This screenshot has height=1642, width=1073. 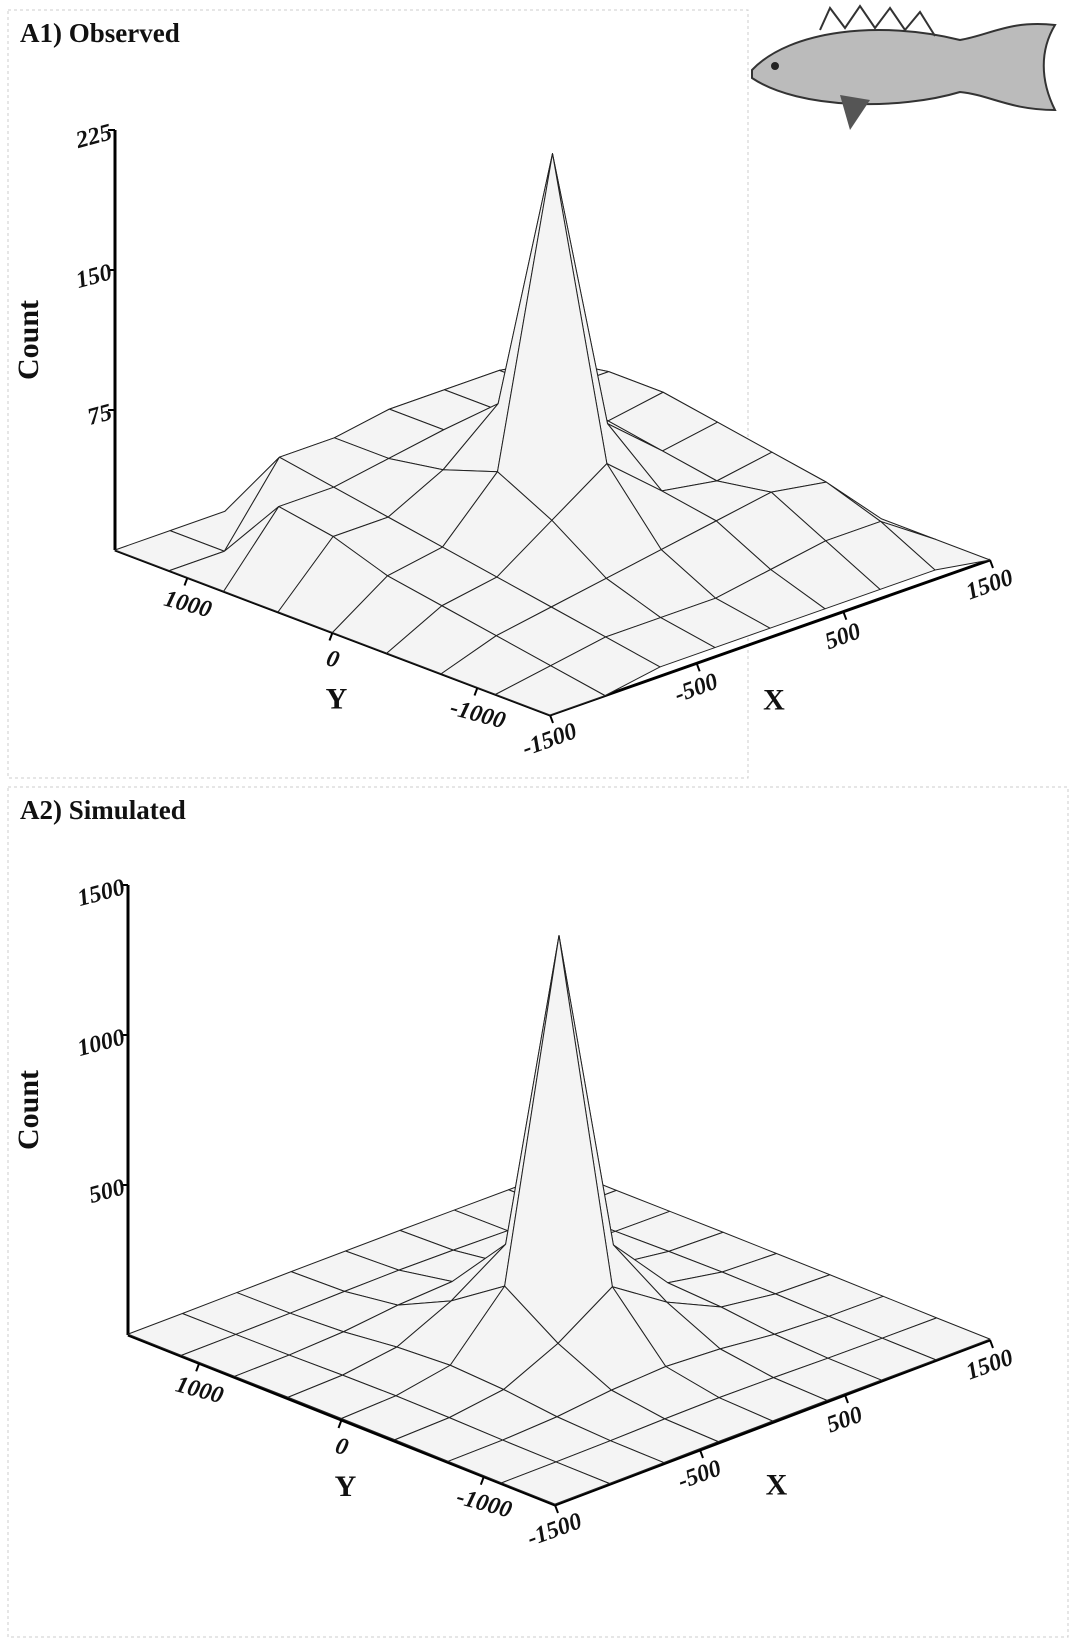 What do you see at coordinates (107, 1191) in the screenshot?
I see `z-tick-label: 500` at bounding box center [107, 1191].